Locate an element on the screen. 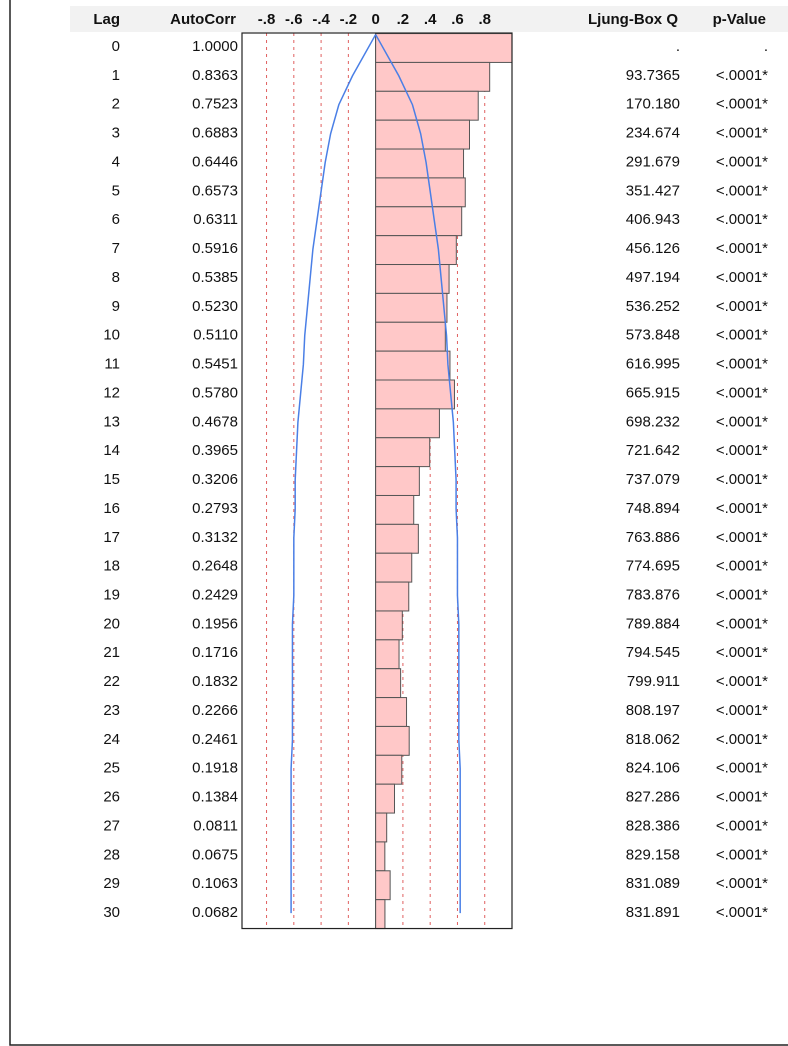 This screenshot has width=788, height=1046. lag-label: 4 is located at coordinates (116, 161).